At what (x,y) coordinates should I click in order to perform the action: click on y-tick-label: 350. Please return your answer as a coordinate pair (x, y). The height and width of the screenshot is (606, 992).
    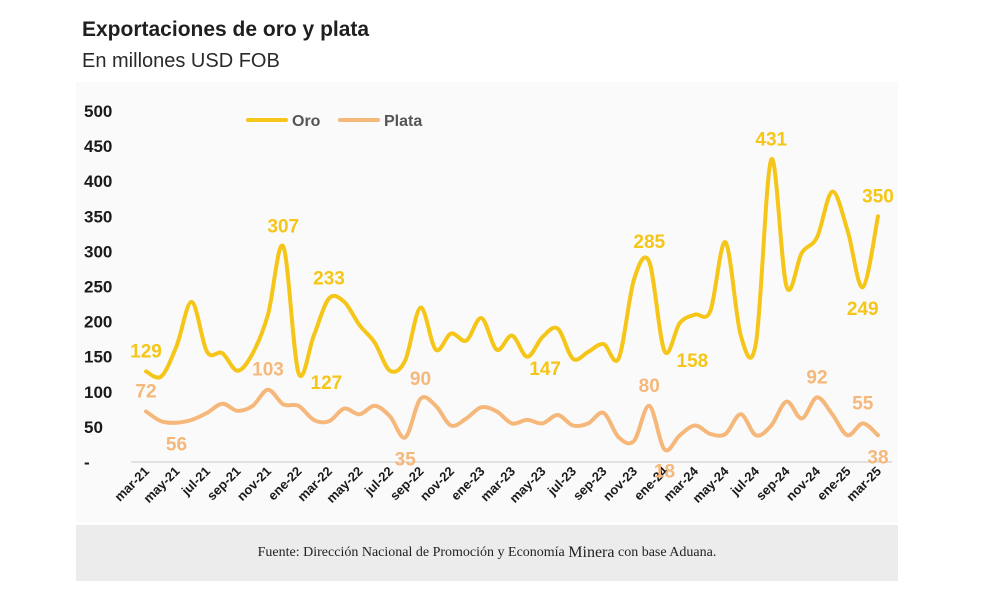
    Looking at the image, I should click on (98, 216).